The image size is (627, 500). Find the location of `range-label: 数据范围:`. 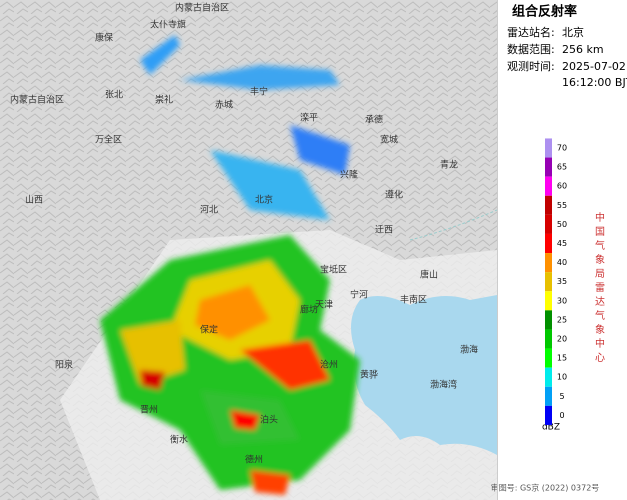

range-label: 数据范围: is located at coordinates (531, 49).